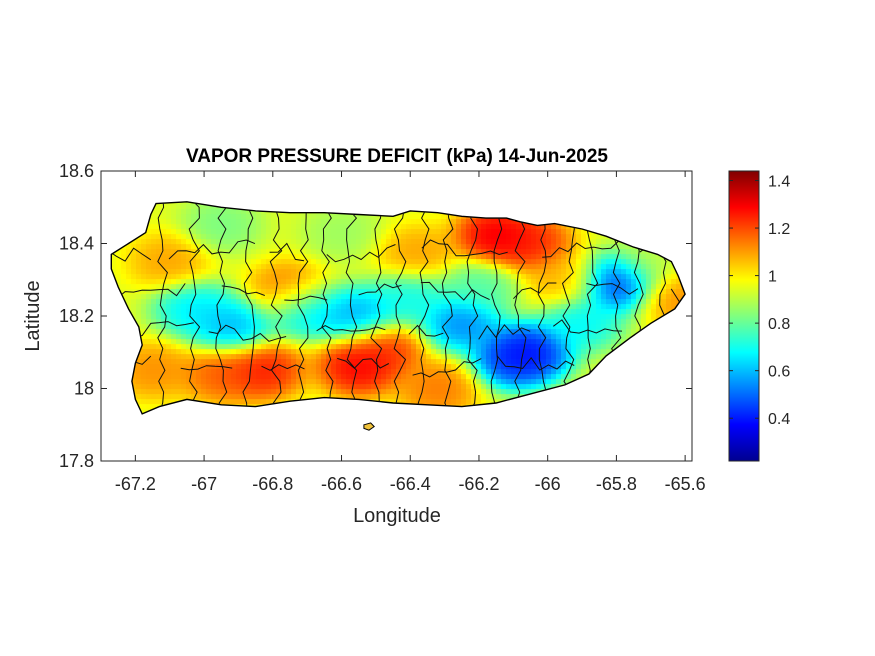 This screenshot has height=656, width=875. Describe the element at coordinates (779, 182) in the screenshot. I see `colorbar-tick-label: 1.4` at that location.